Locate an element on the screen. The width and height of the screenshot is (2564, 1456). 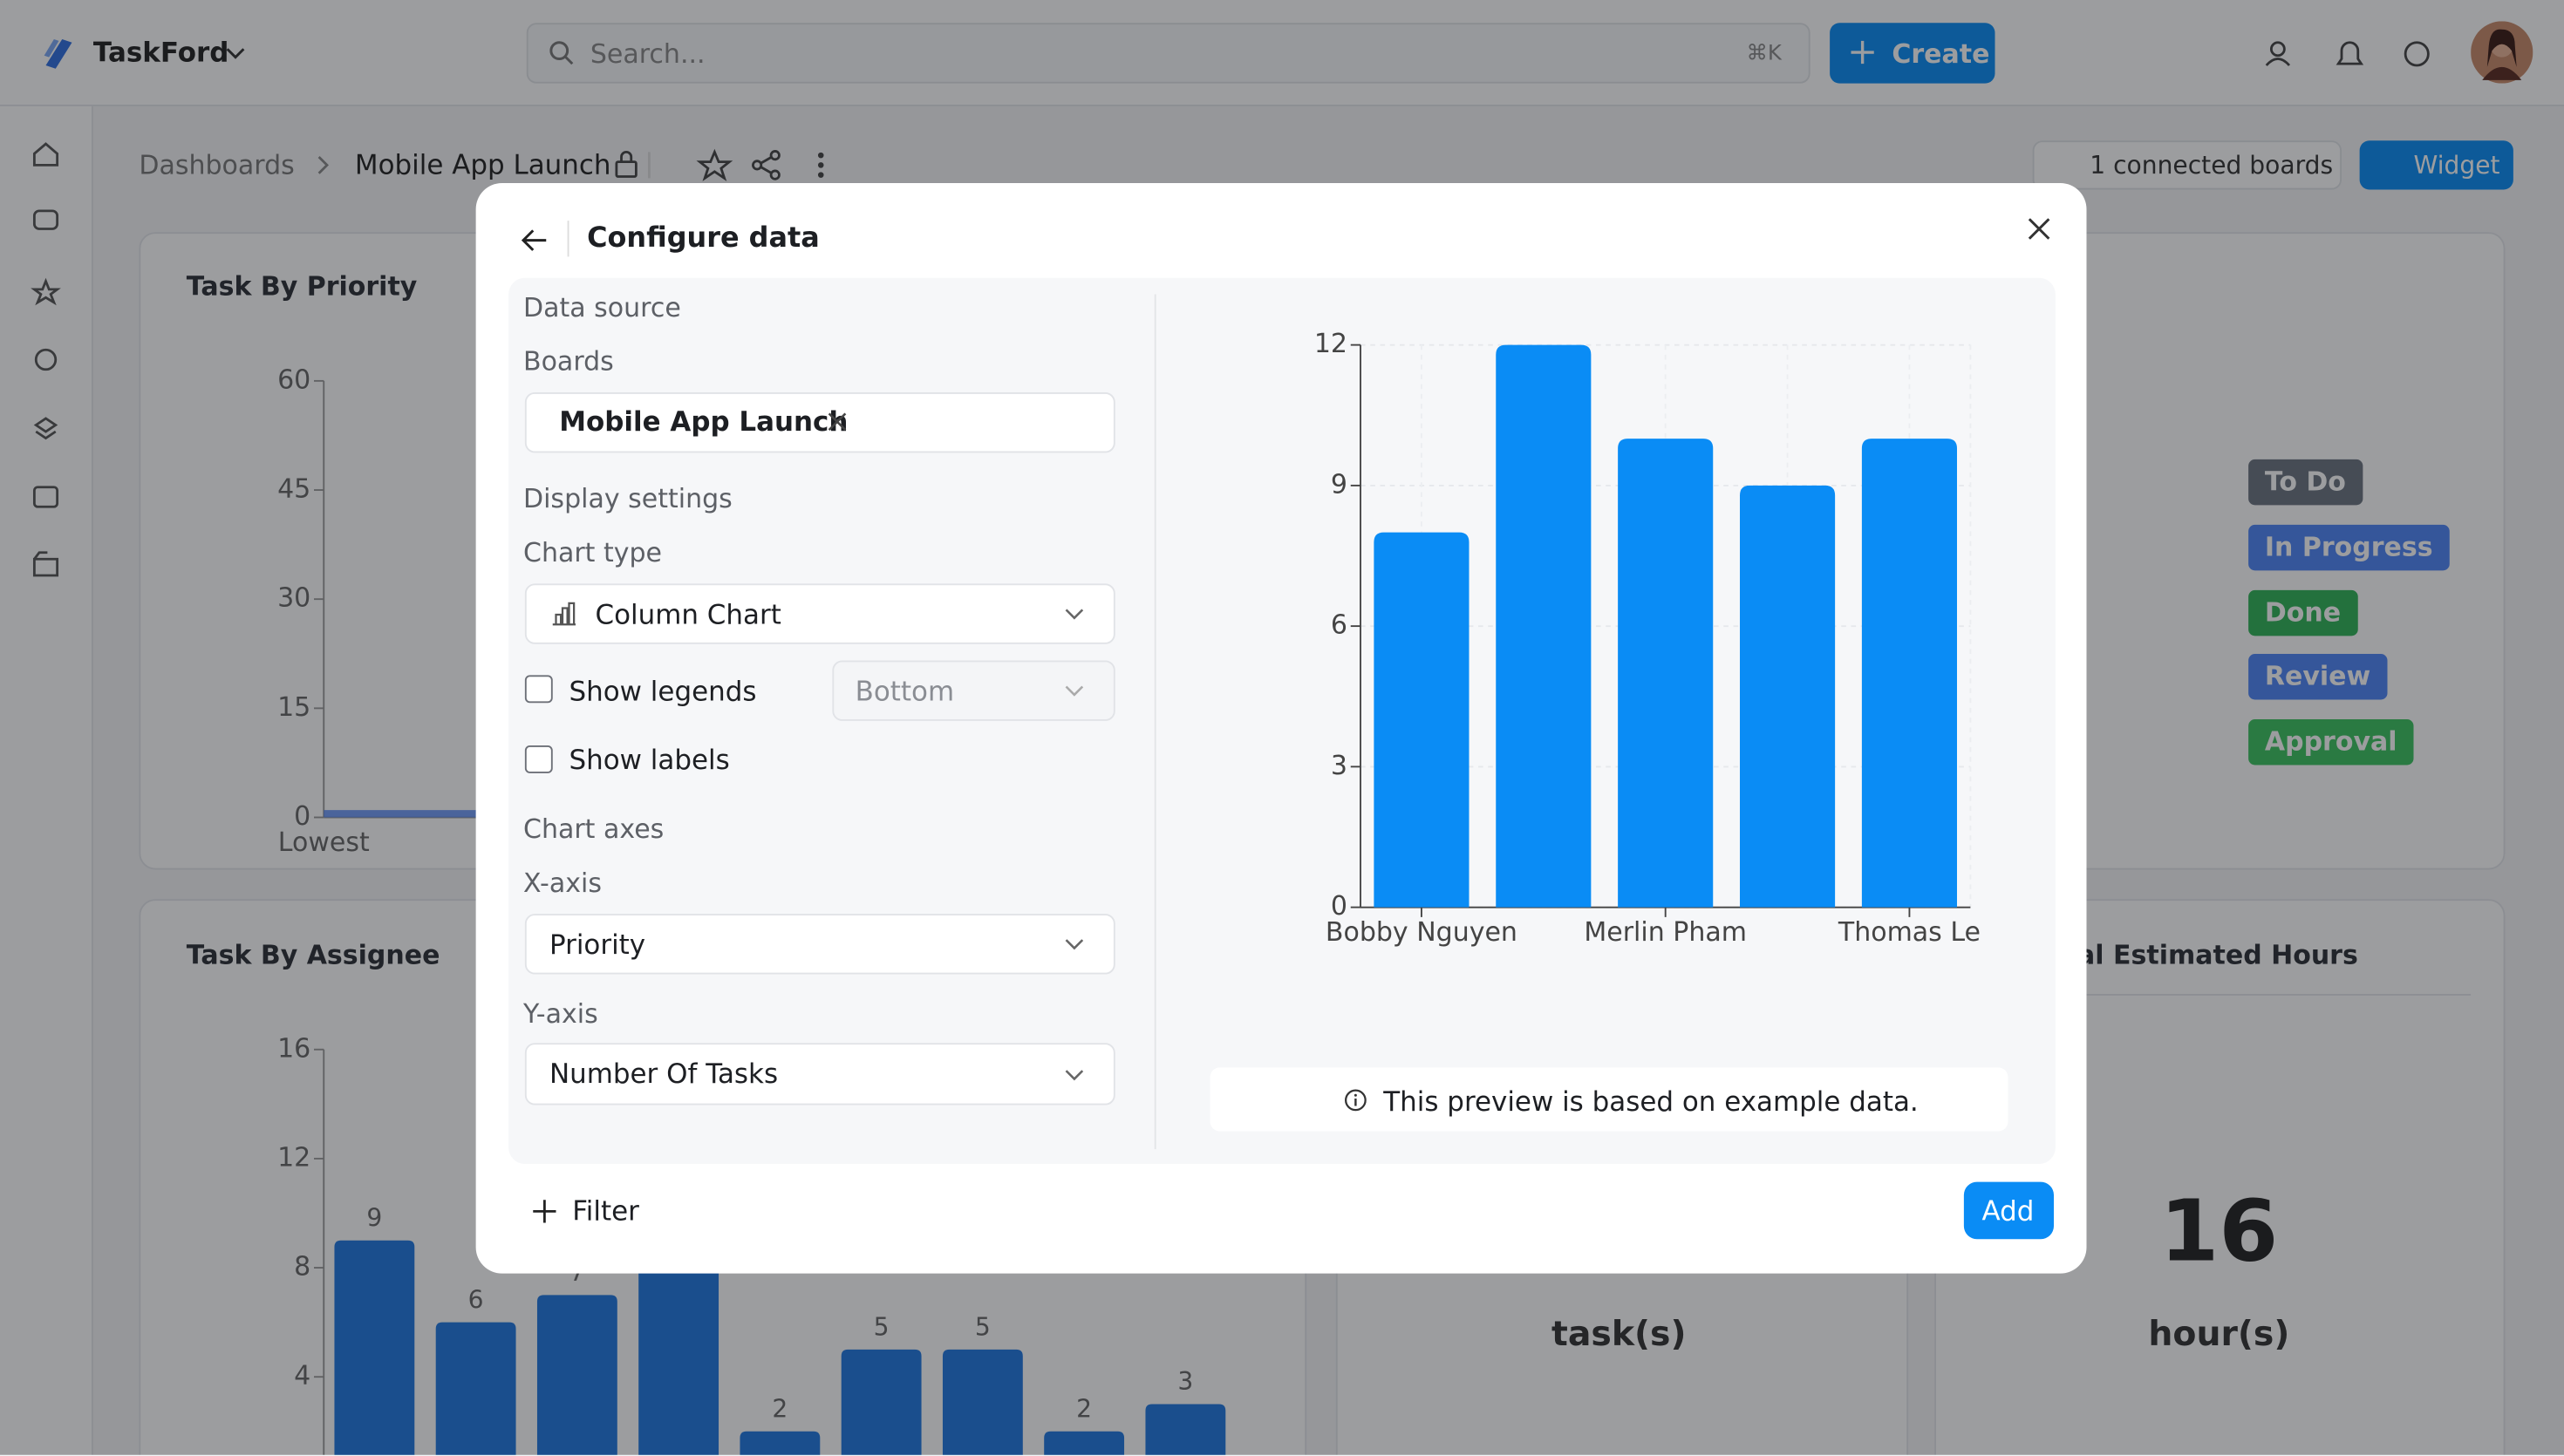
y-tick-label: 16 is located at coordinates (293, 1048).